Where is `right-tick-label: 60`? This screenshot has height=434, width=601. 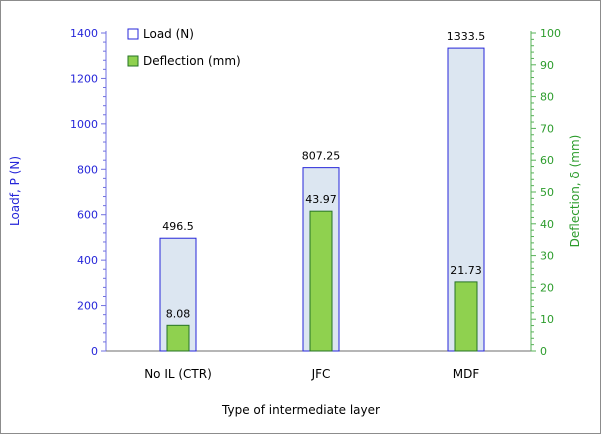
right-tick-label: 60 is located at coordinates (547, 160).